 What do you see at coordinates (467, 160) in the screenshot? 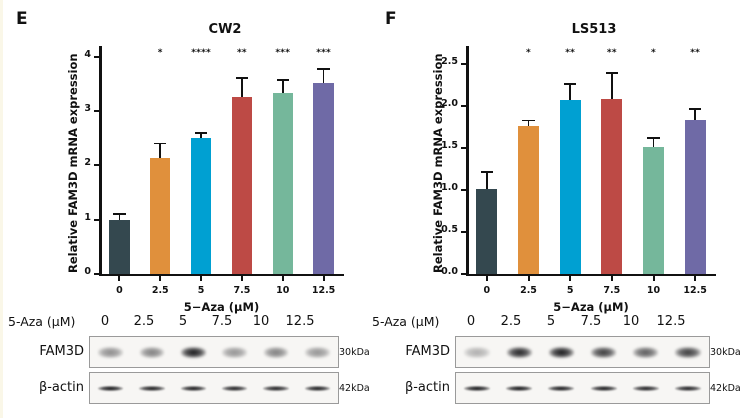
I see `y-axis-line` at bounding box center [467, 160].